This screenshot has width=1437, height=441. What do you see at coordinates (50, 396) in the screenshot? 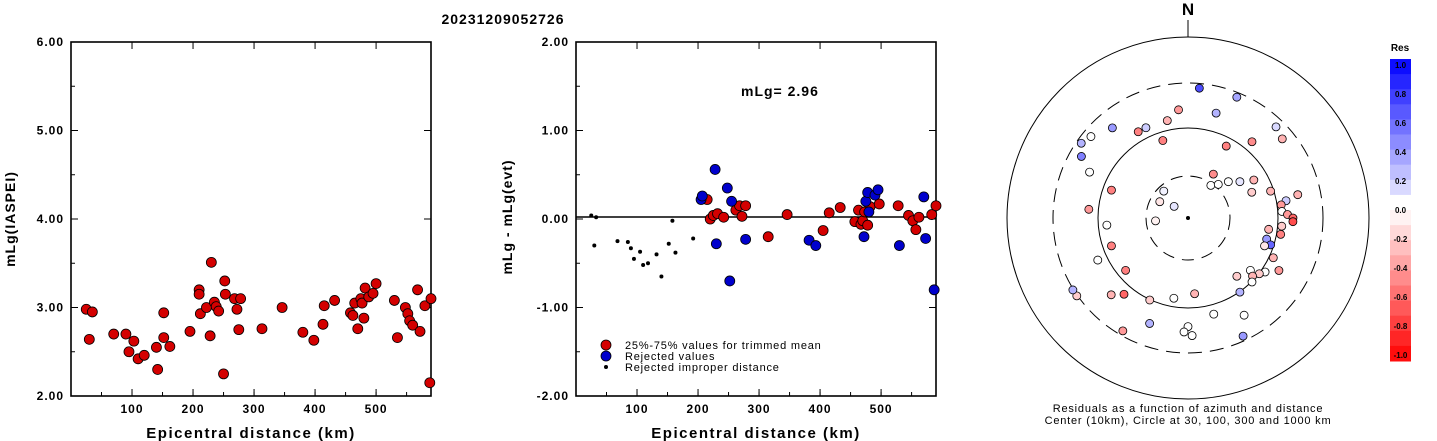
I see `y-tick-label: 2.00` at bounding box center [50, 396].